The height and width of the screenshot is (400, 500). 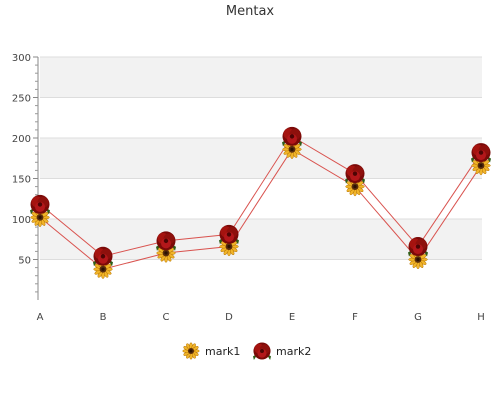 I want to click on x-tick-label: B, so click(x=103, y=317).